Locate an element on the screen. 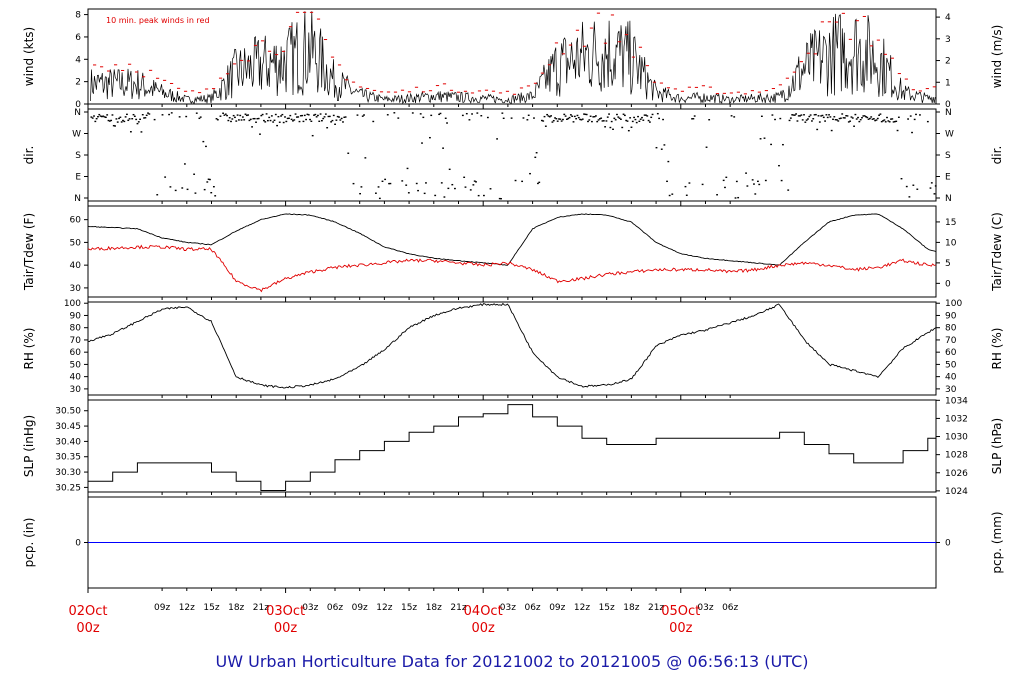 Image resolution: width=1024 pixels, height=700 pixels. series-SLP is located at coordinates (511, 447).